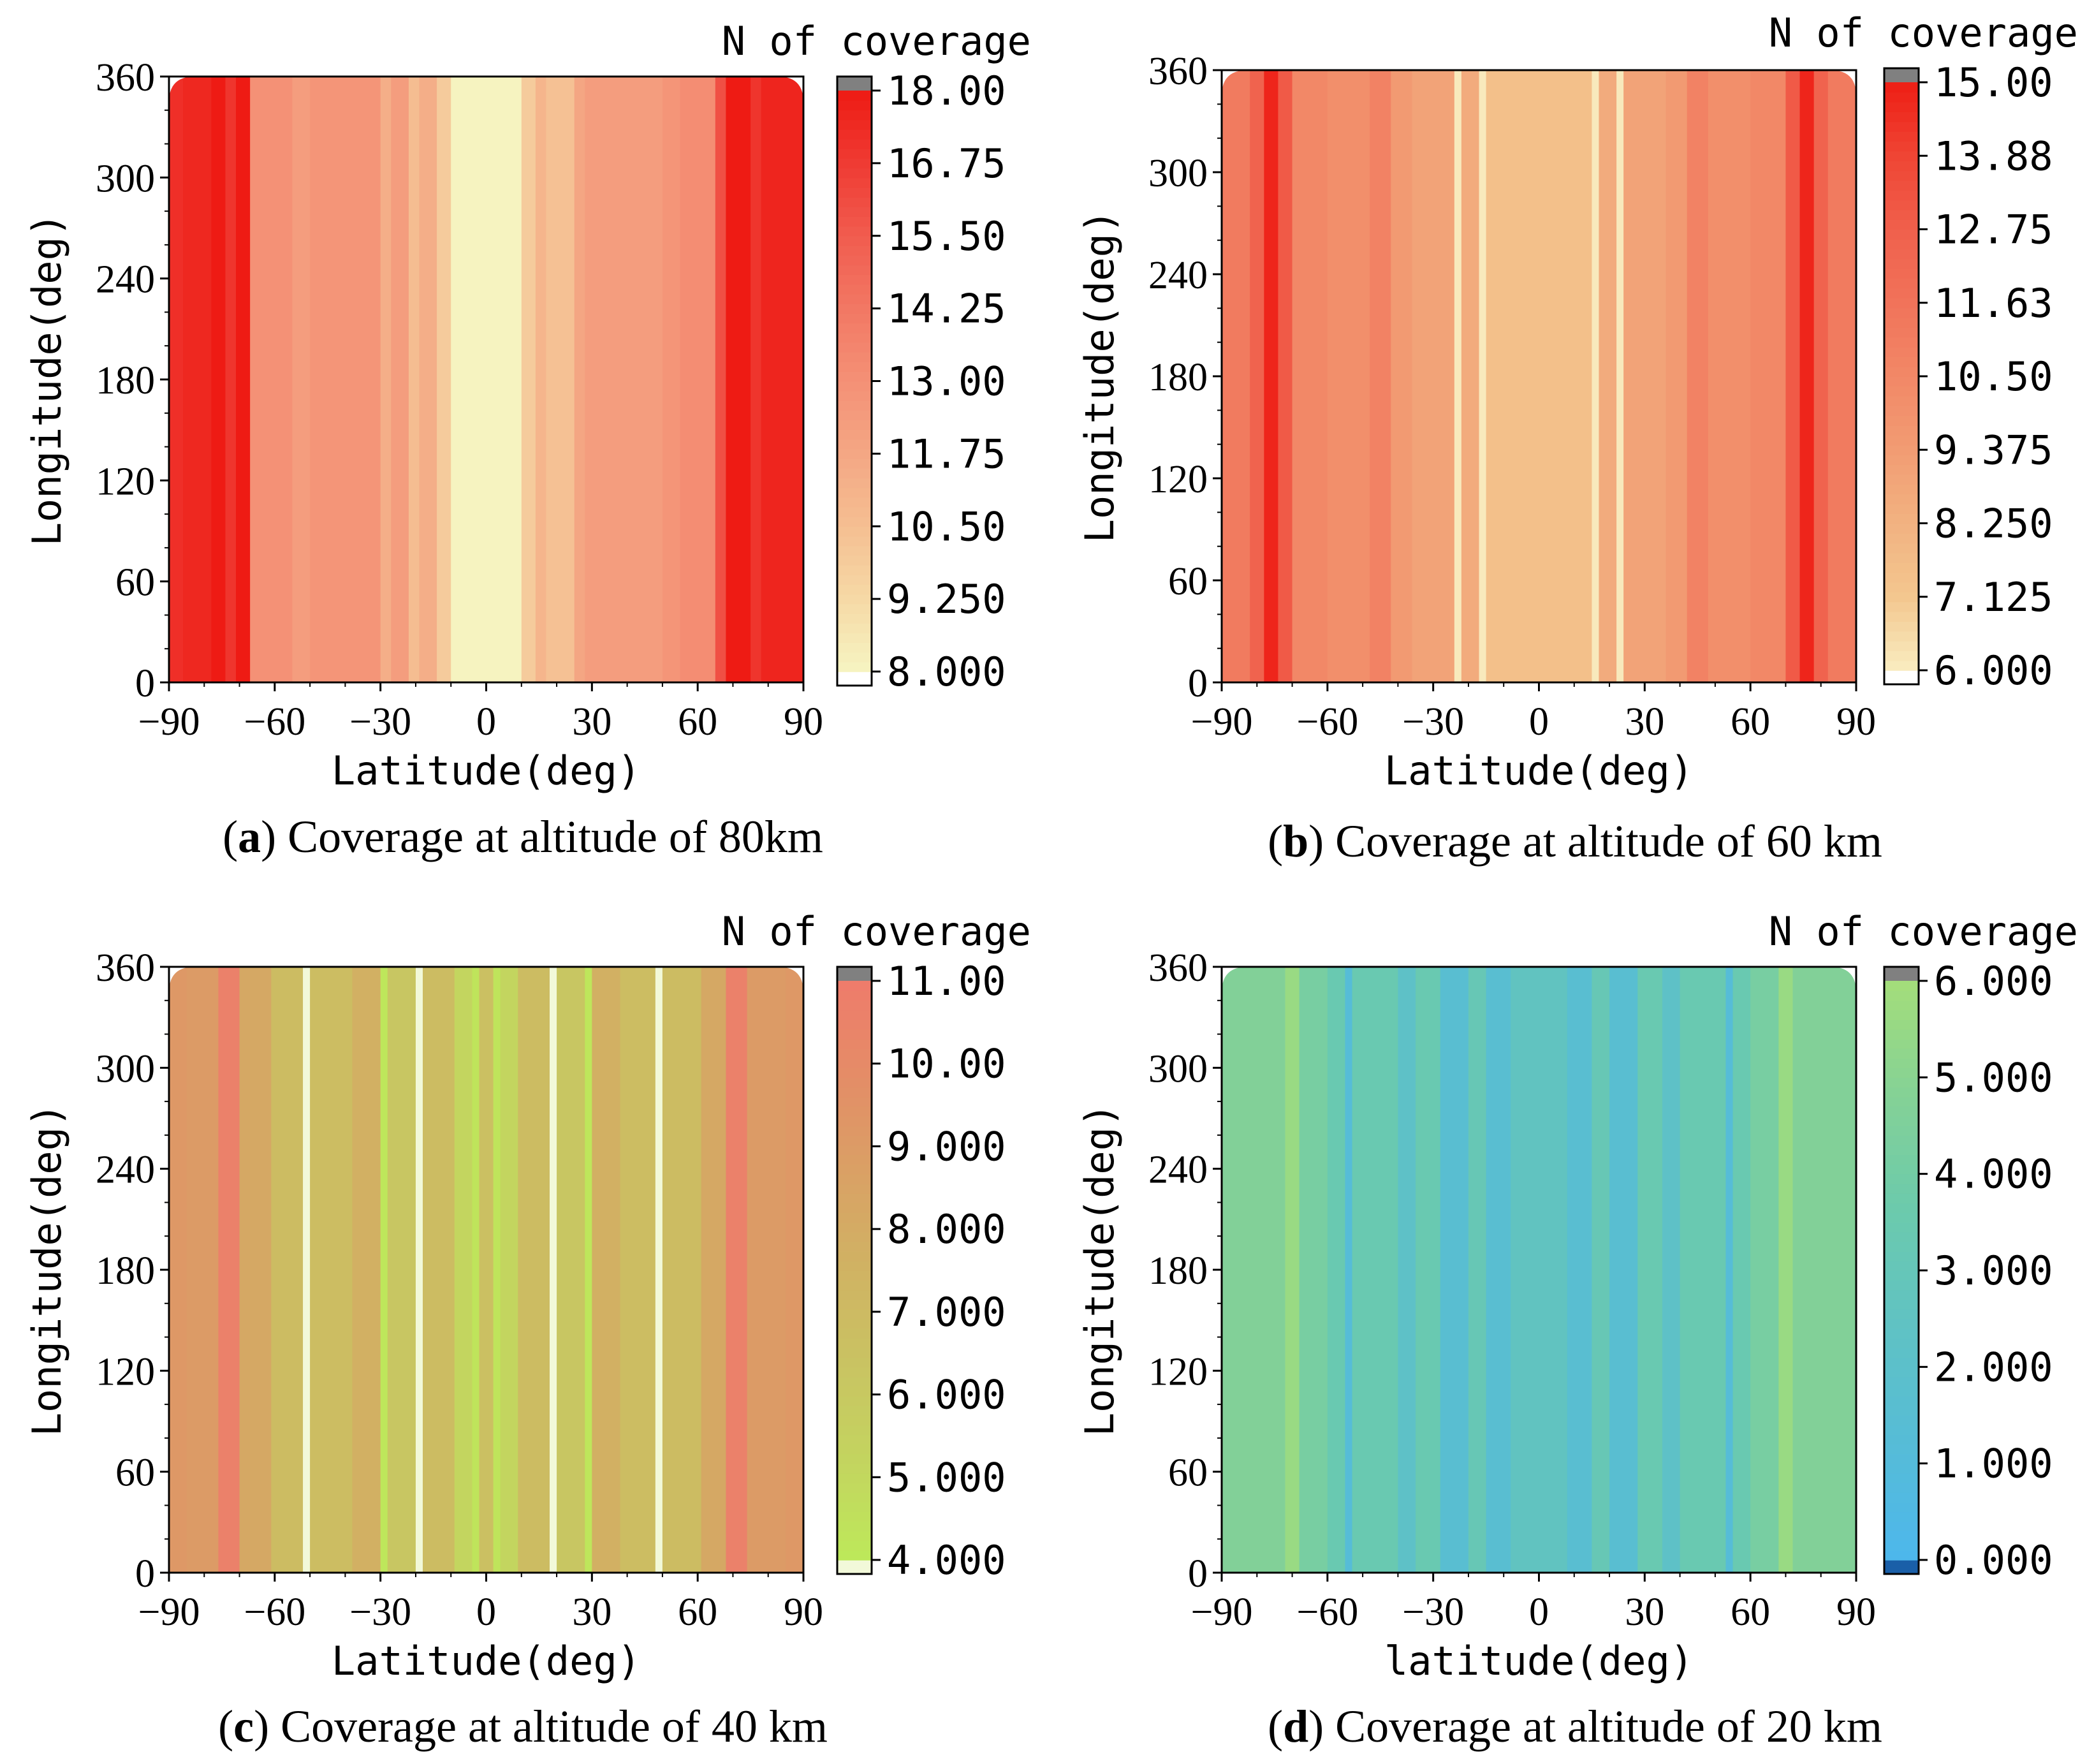 The image size is (2094, 1764). I want to click on x-axis-label: Latitude(deg), so click(486, 1661).